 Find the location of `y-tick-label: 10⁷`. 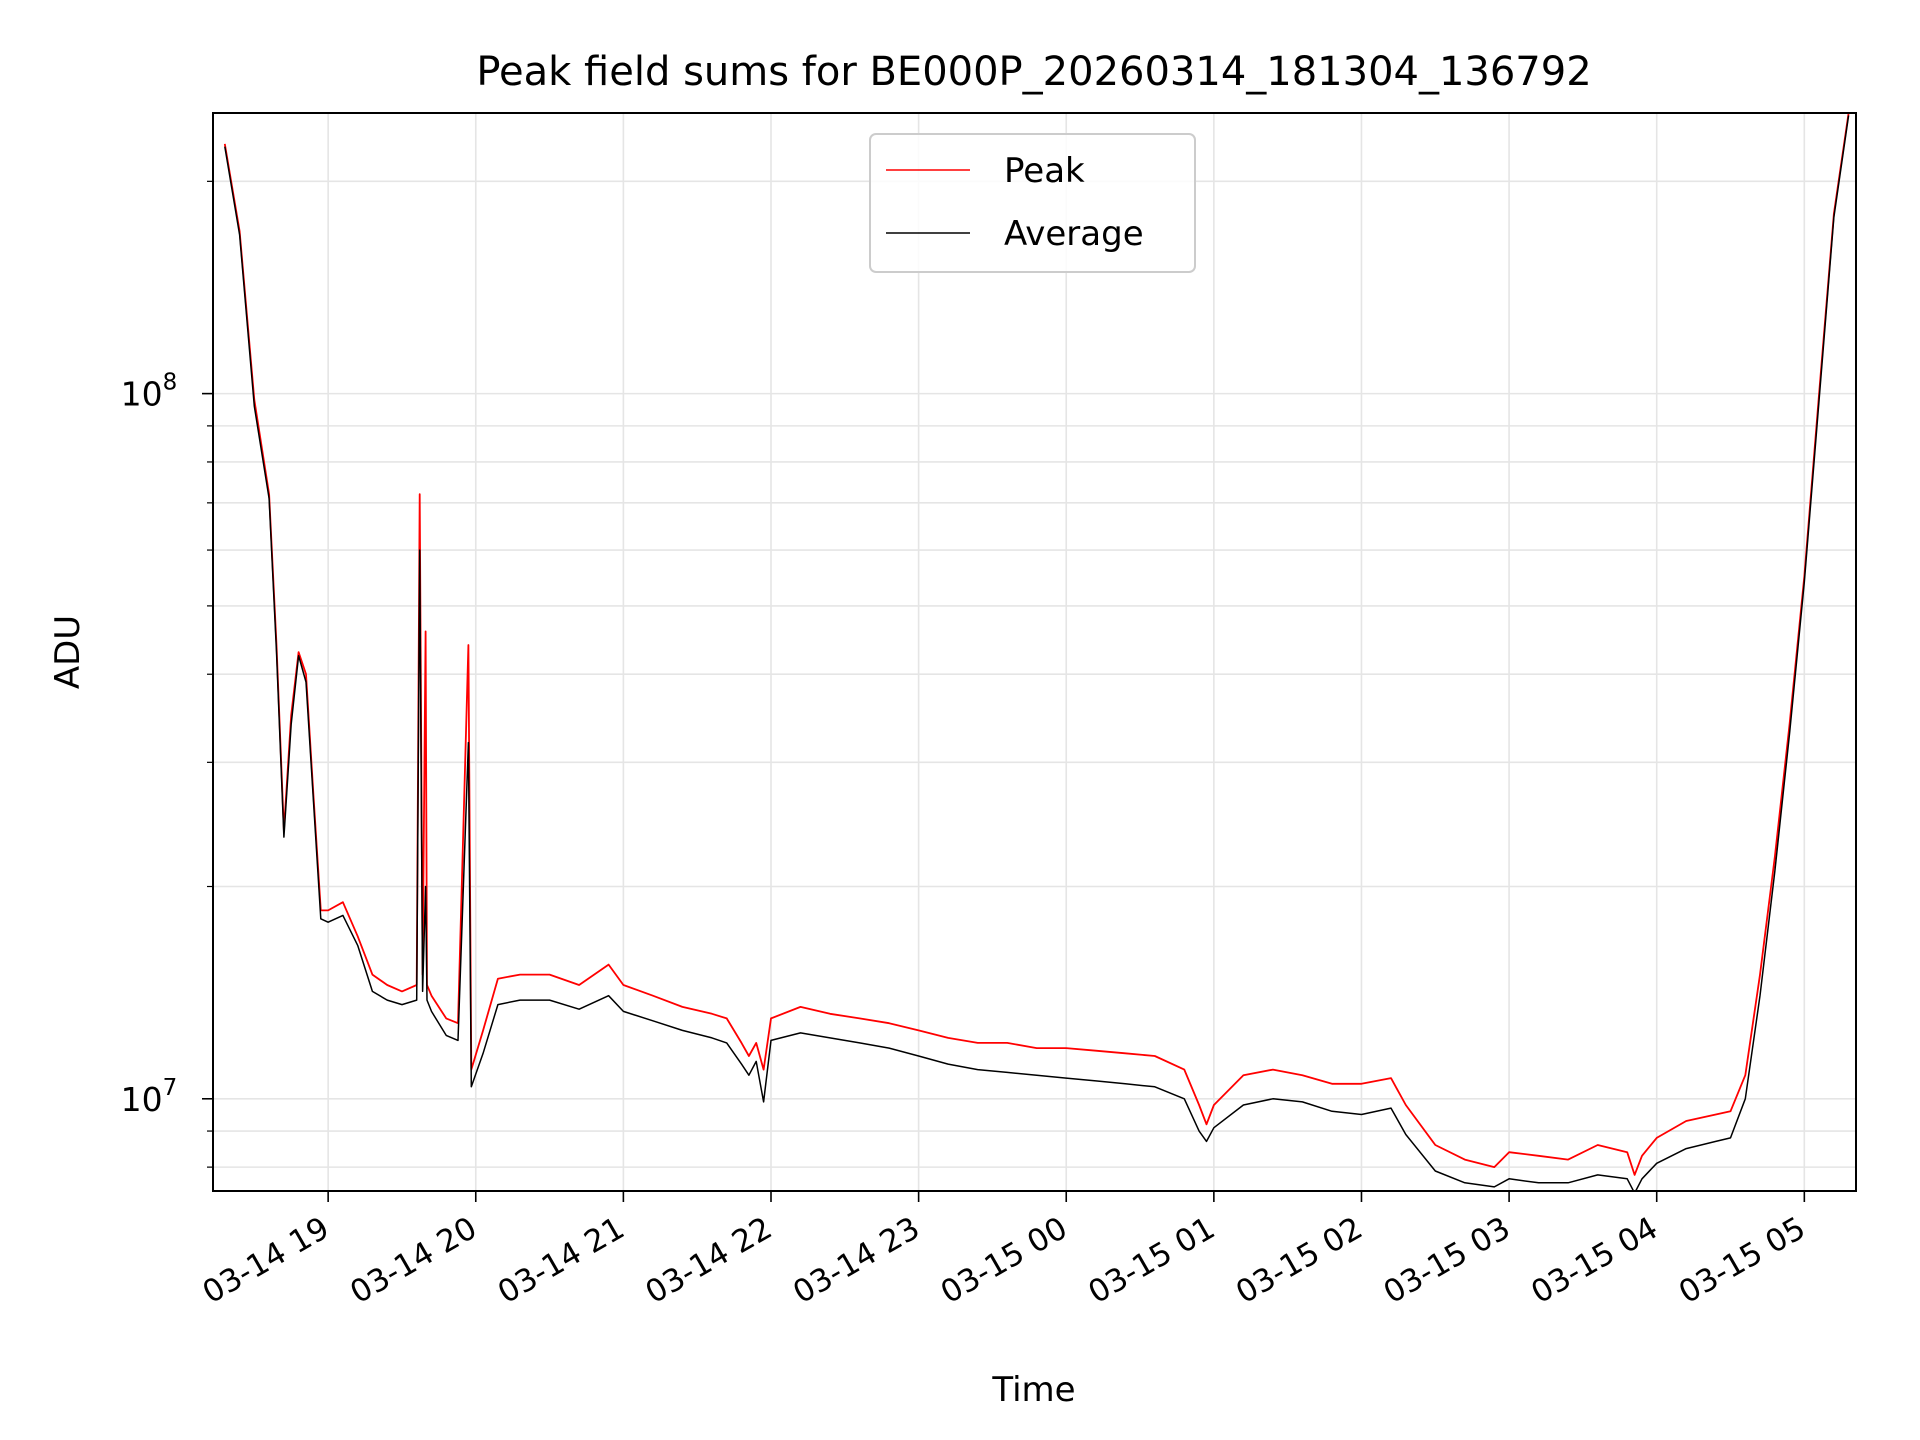

y-tick-label: 10⁷ is located at coordinates (149, 1097).